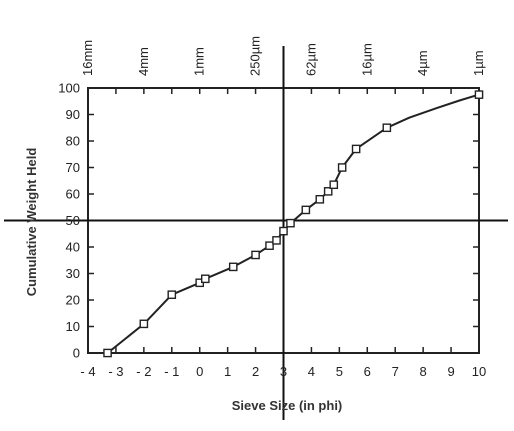 The width and height of the screenshot is (514, 431). What do you see at coordinates (115, 371) in the screenshot?
I see `x-tick-label: - 3` at bounding box center [115, 371].